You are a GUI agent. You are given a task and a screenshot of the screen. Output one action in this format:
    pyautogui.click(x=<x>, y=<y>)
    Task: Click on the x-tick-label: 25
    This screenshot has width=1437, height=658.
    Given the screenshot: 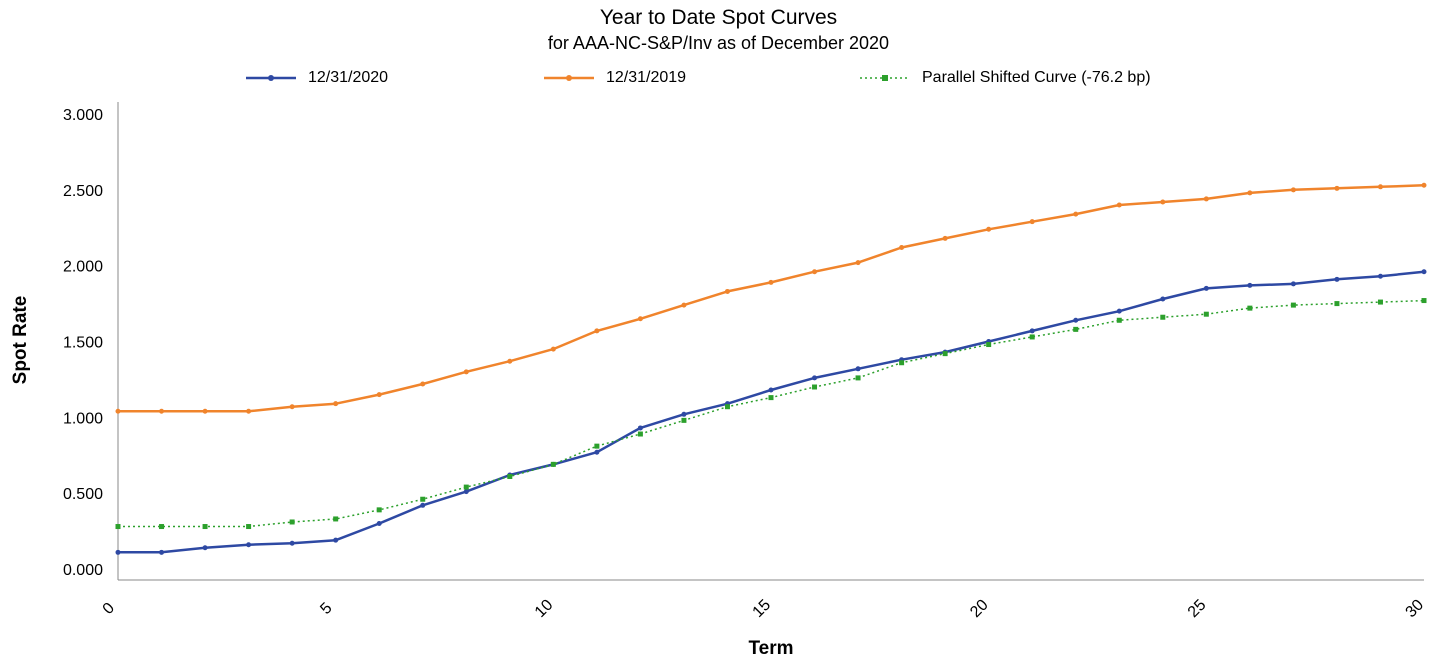 What is the action you would take?
    pyautogui.click(x=1197, y=608)
    